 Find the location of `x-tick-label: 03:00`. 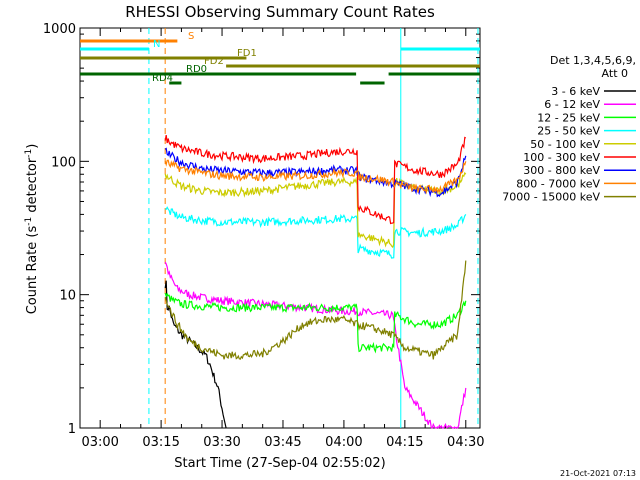

x-tick-label: 03:00 is located at coordinates (99, 442).